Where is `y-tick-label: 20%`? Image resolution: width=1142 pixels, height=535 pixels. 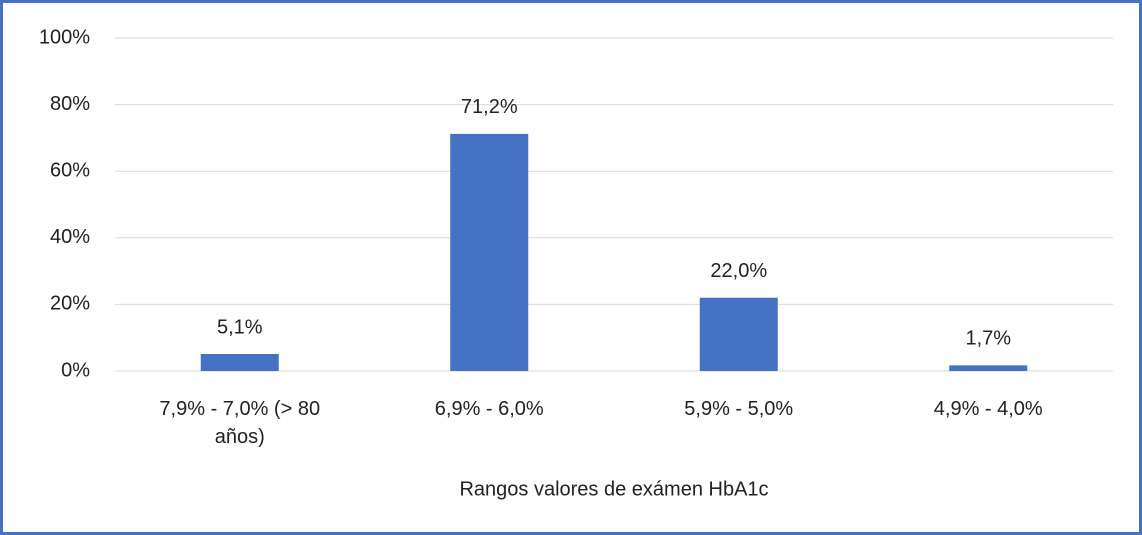 y-tick-label: 20% is located at coordinates (70, 304).